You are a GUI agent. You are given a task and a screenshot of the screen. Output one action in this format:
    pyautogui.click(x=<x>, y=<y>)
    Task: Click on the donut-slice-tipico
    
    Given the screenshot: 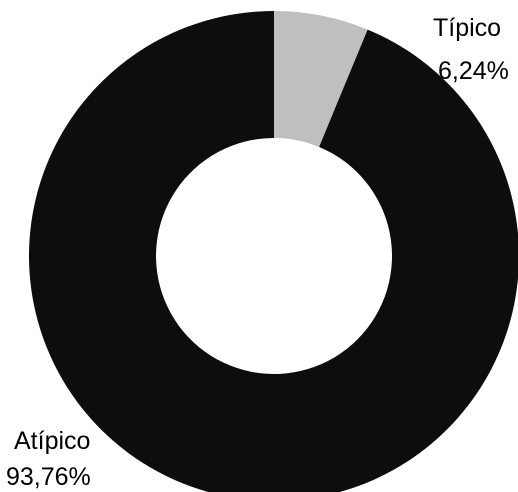 What is the action you would take?
    pyautogui.click(x=321, y=79)
    